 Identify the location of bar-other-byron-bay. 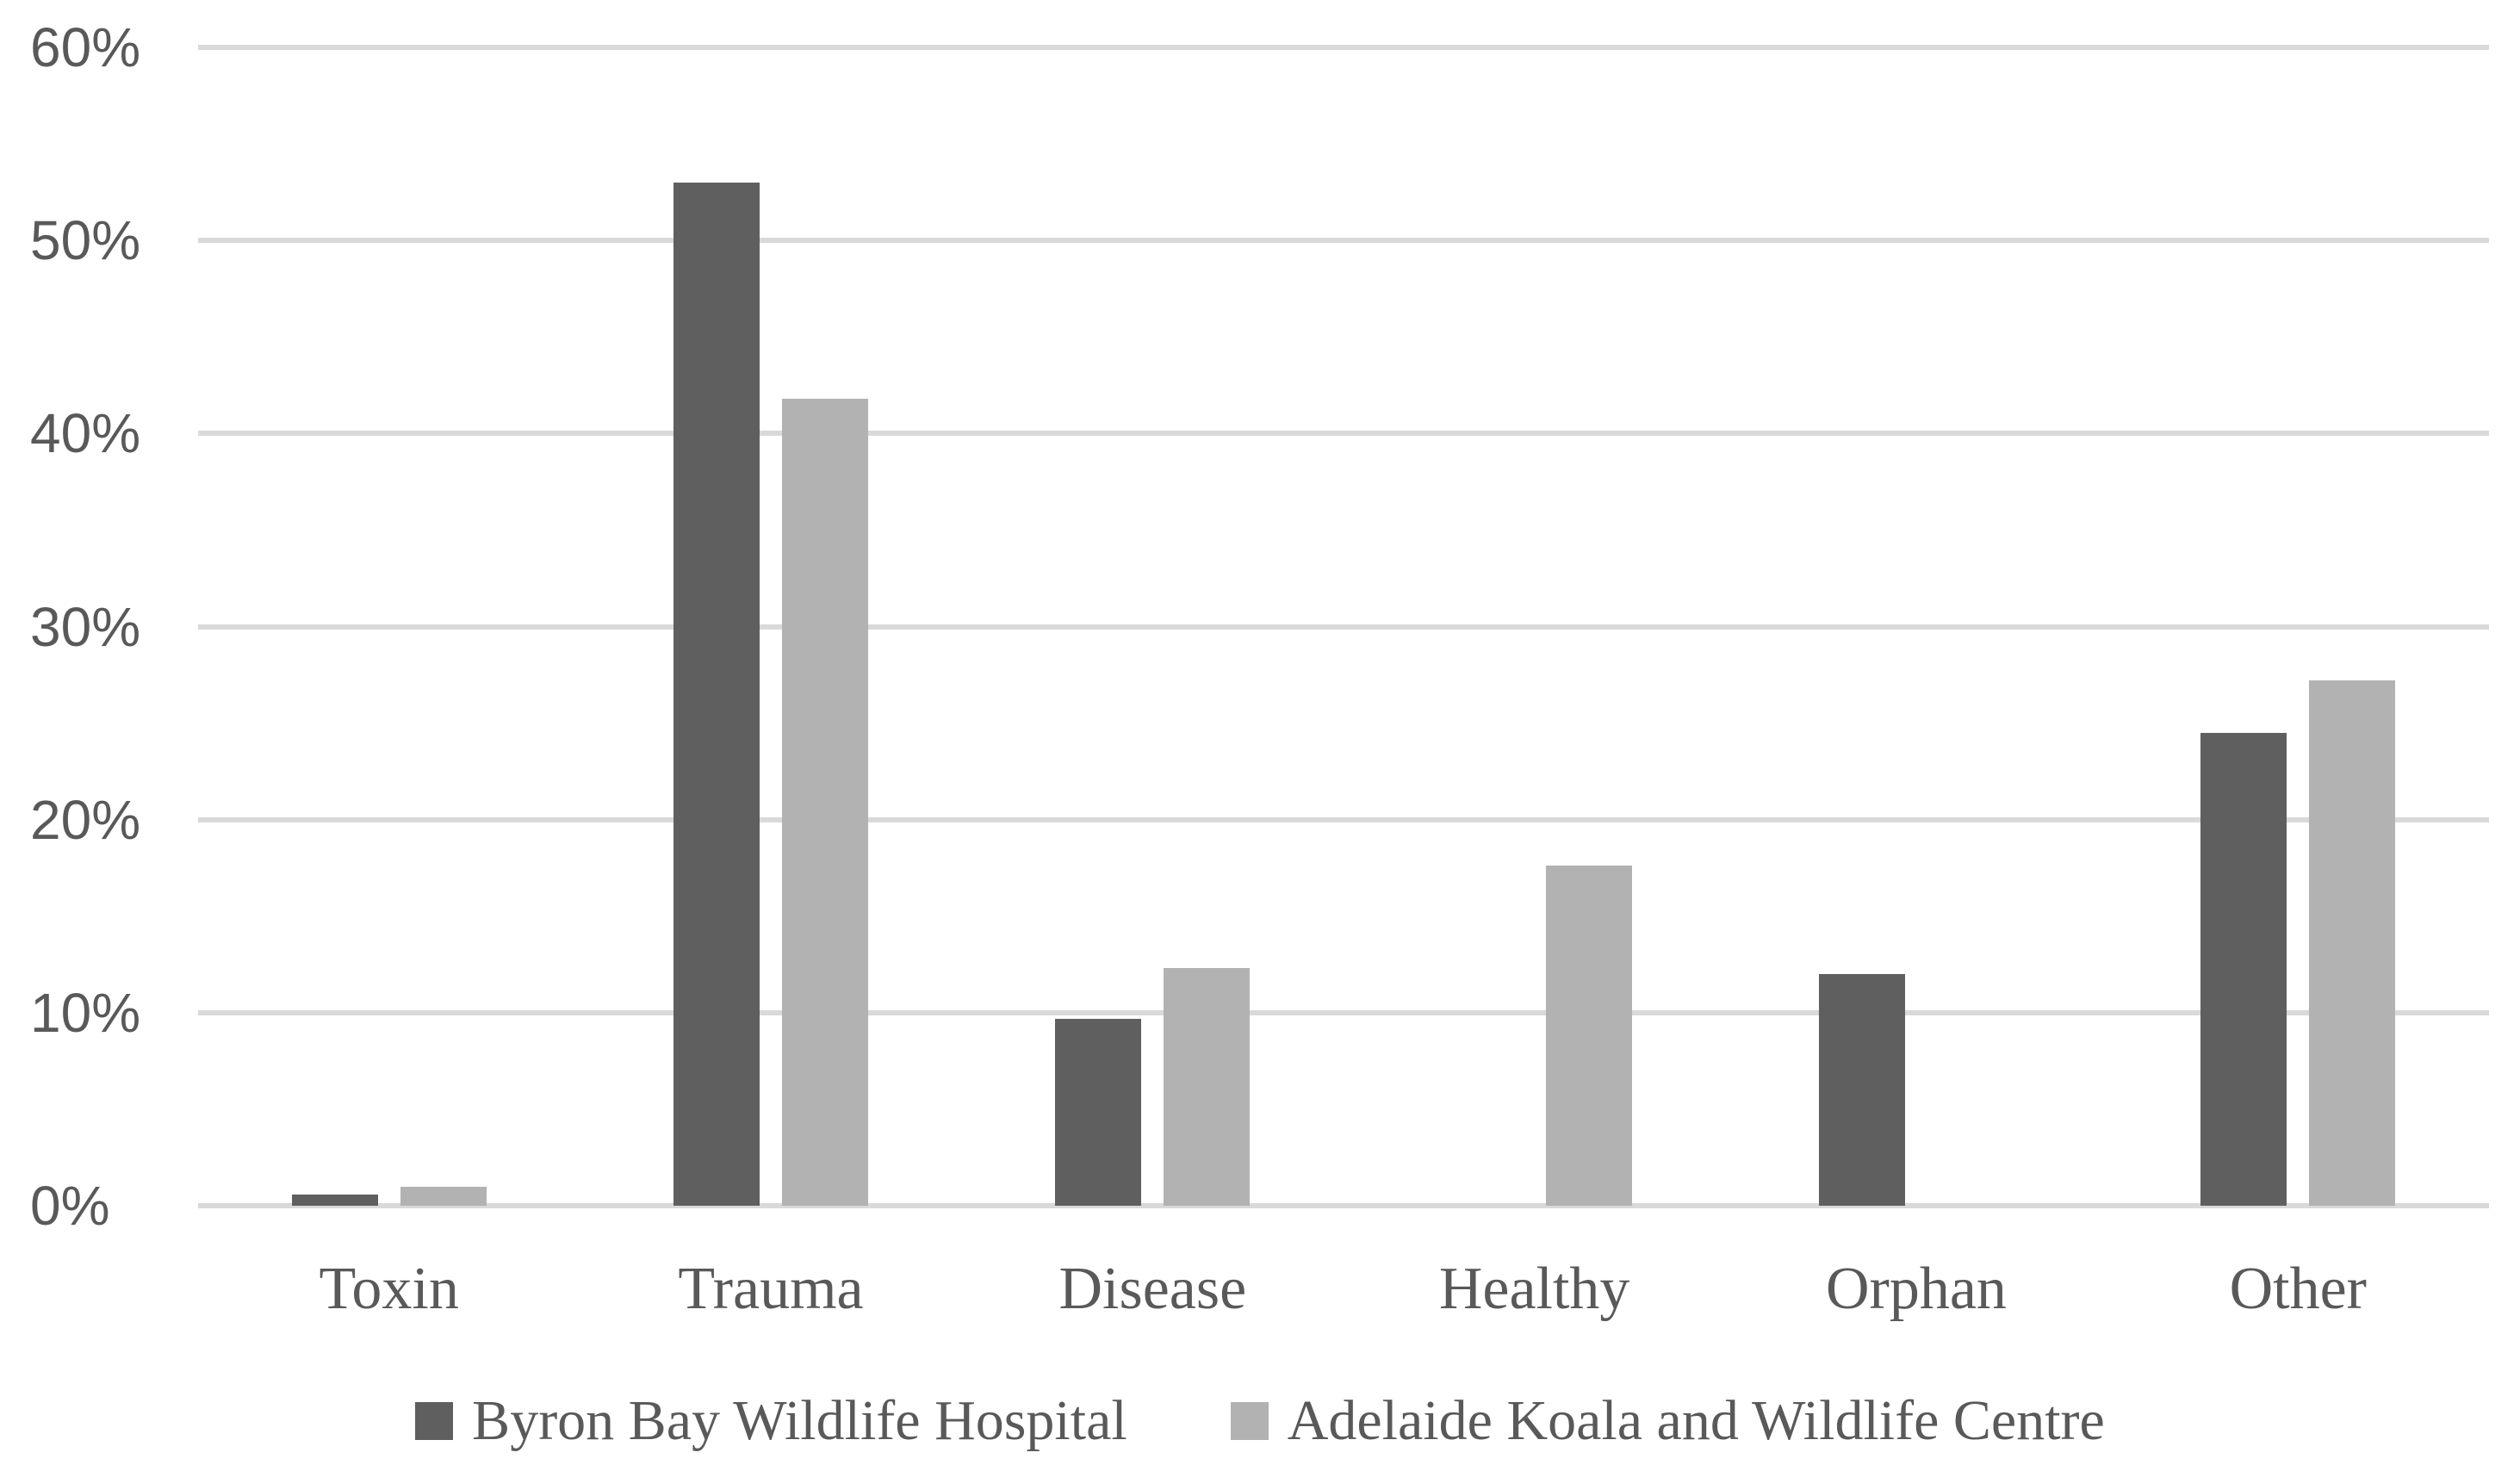
(2244, 969).